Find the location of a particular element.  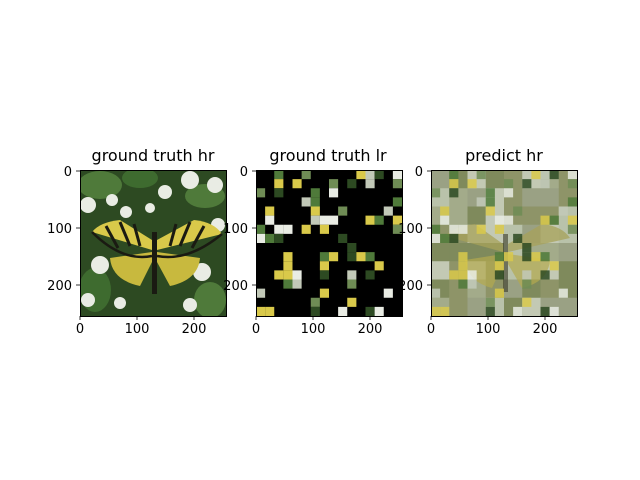

hr-image is located at coordinates (153, 243).